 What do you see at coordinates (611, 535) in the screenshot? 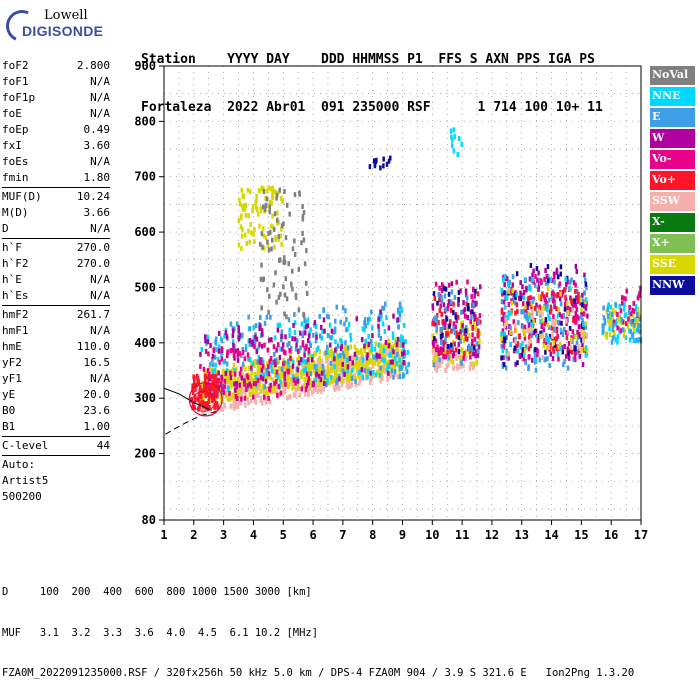
I see `x-tick-label: 16` at bounding box center [611, 535].